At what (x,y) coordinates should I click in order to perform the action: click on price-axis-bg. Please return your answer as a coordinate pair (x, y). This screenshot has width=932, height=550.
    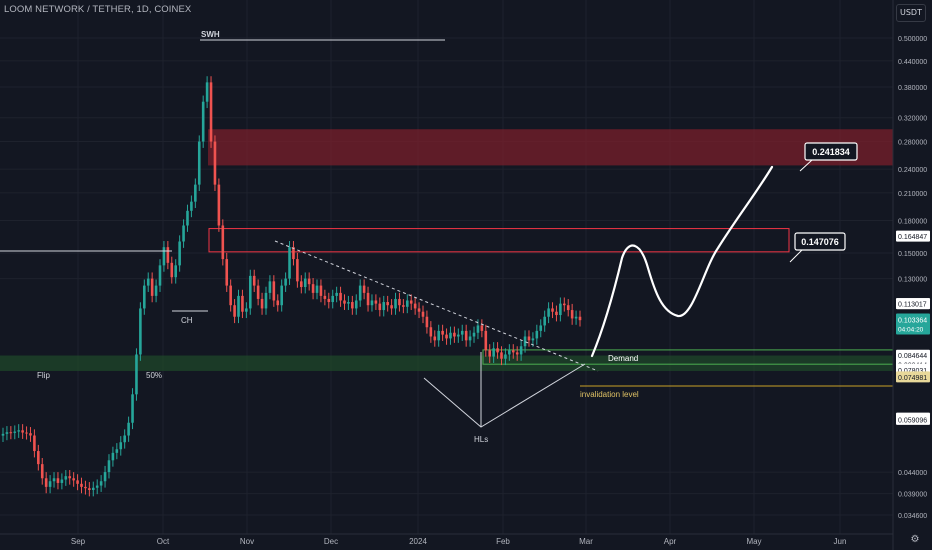
    Looking at the image, I should click on (912, 275).